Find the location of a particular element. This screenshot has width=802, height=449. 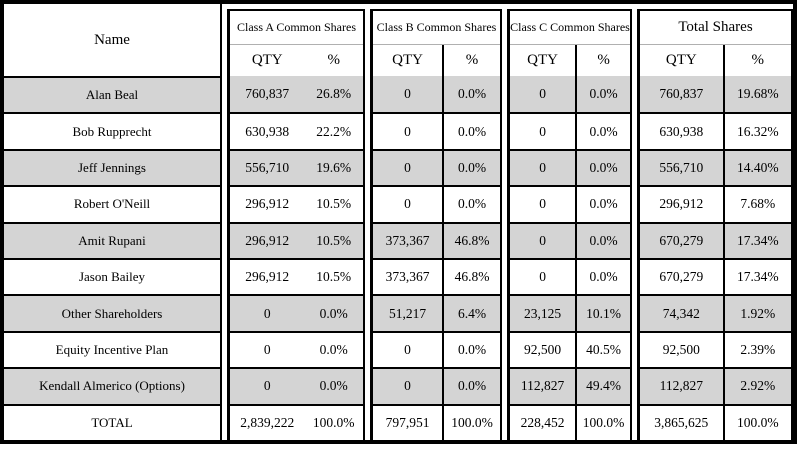

t-qty-cell: 630,938 is located at coordinates (682, 131).